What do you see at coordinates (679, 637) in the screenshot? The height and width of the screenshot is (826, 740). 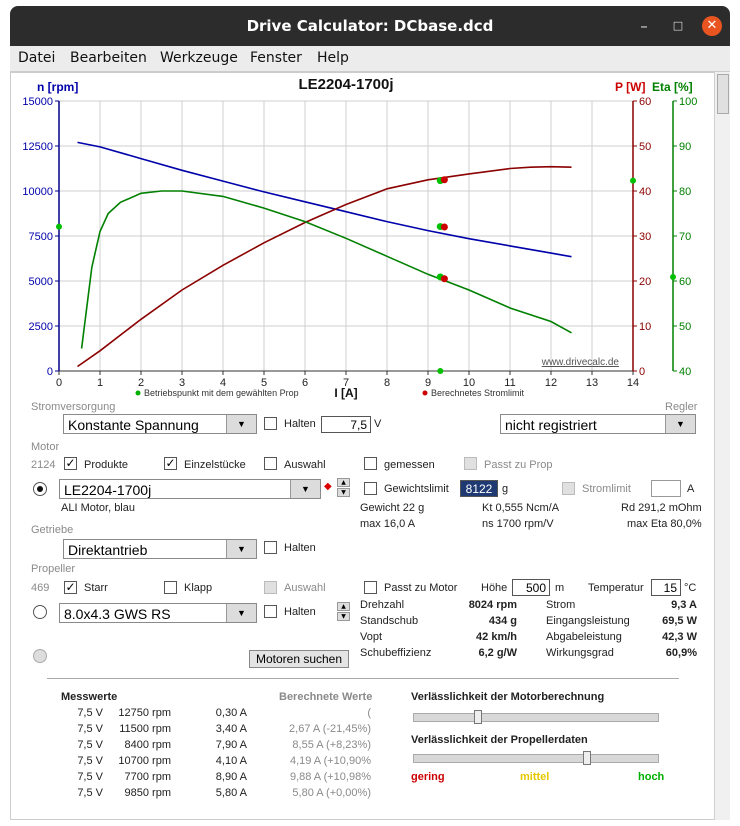 I see `result-value: 42,3 W` at bounding box center [679, 637].